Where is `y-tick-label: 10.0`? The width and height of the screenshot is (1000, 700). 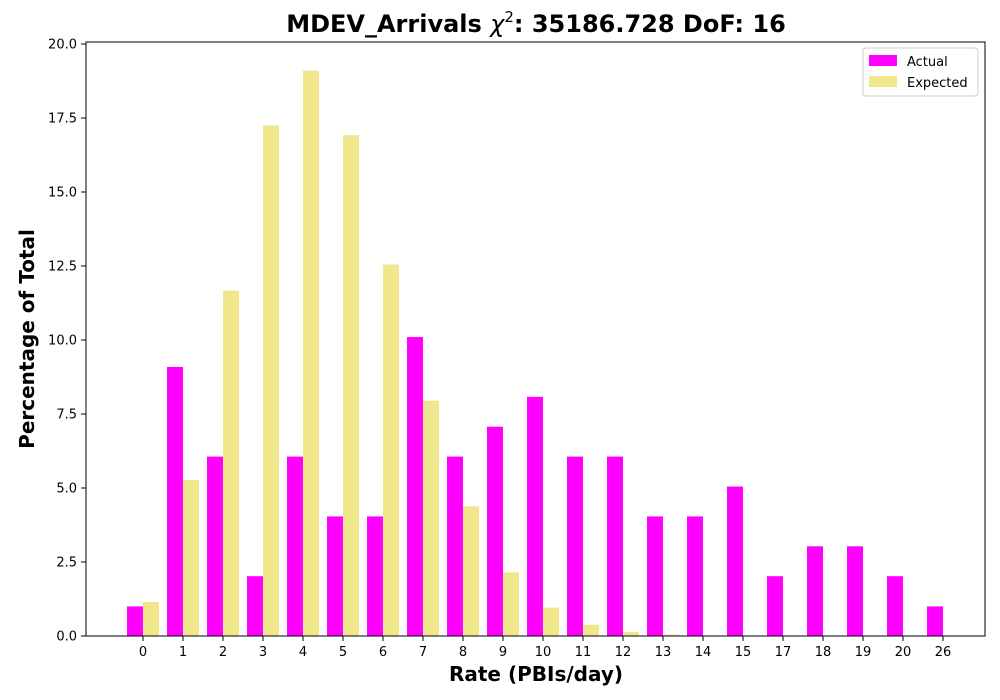
y-tick-label: 10.0 is located at coordinates (62, 341).